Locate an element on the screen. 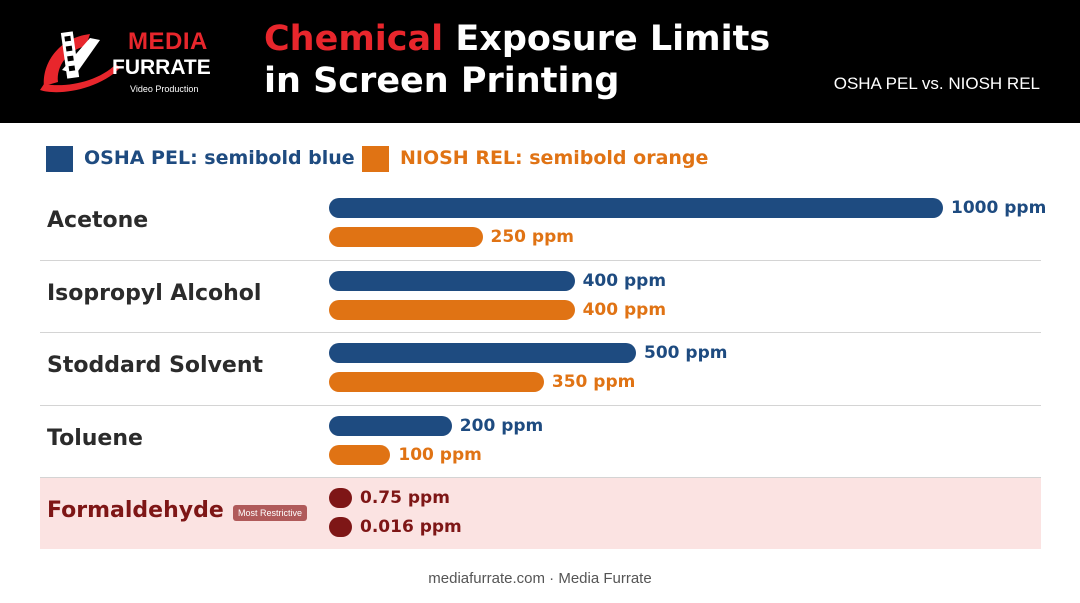 The width and height of the screenshot is (1080, 603). niosh-rel-value-label: 100 ppm is located at coordinates (440, 454).